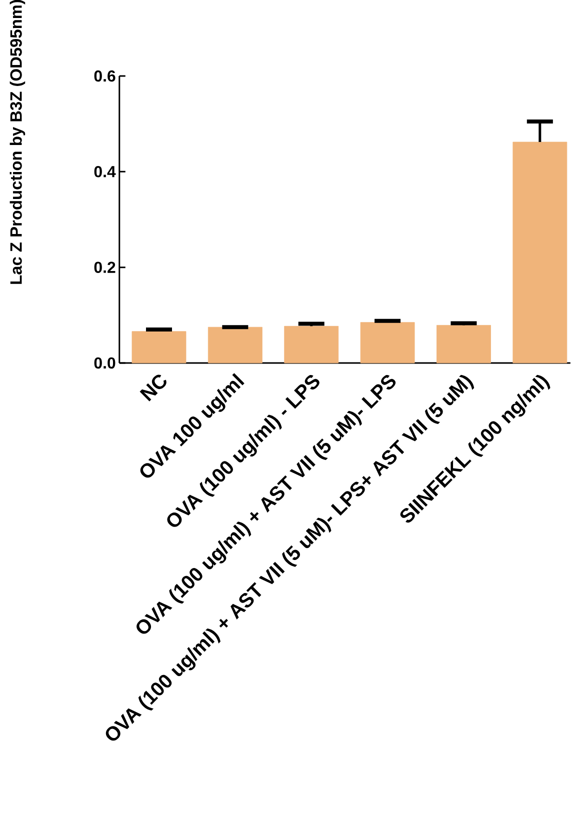  I want to click on x-tick-label: NC, so click(153, 388).